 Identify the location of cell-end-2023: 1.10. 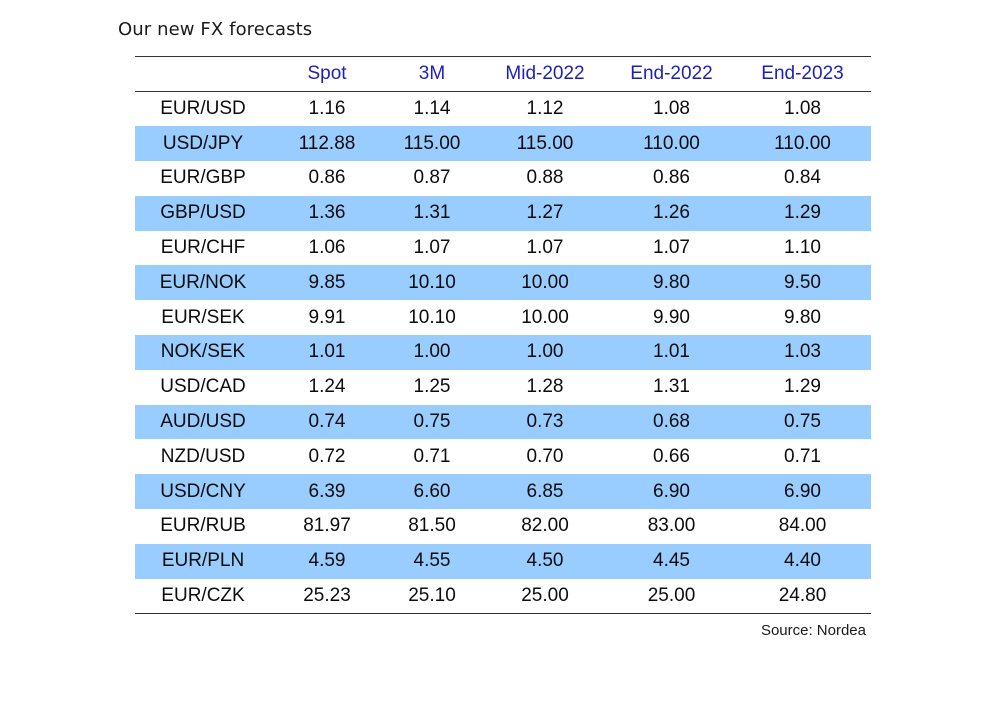
(802, 248).